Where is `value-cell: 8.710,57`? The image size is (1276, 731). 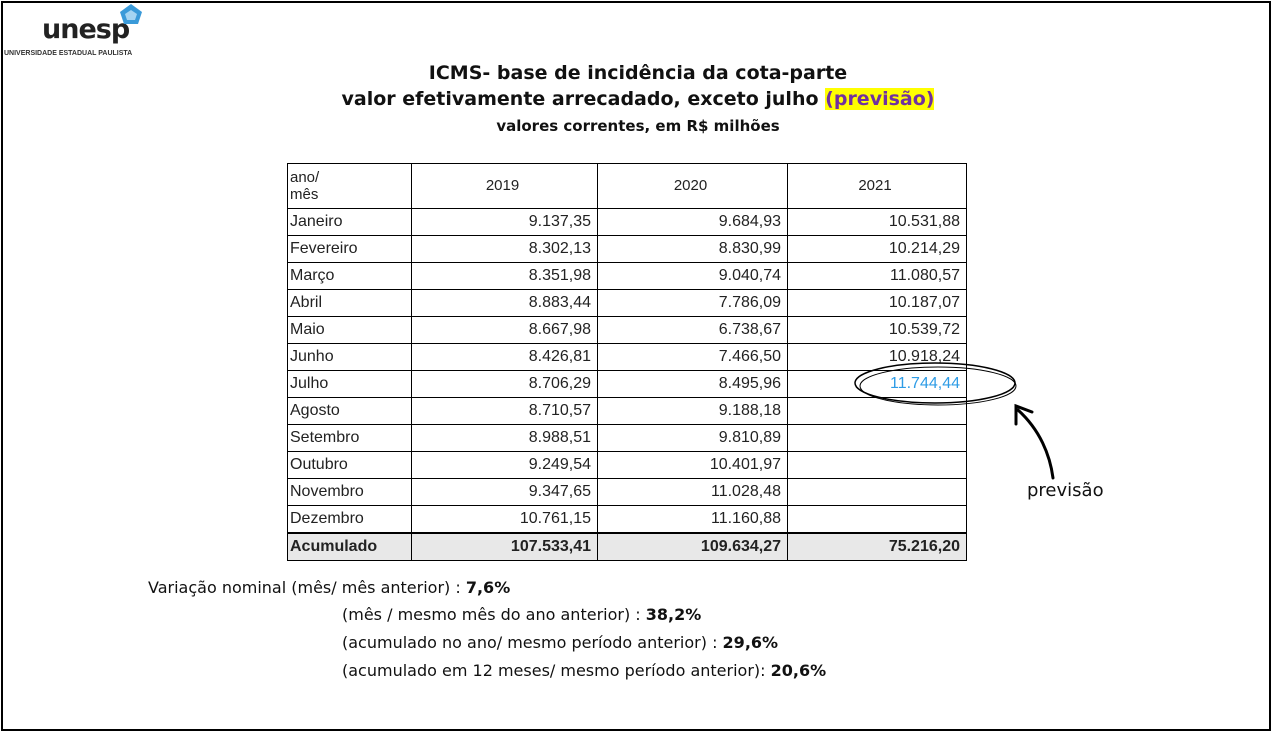
value-cell: 8.710,57 is located at coordinates (504, 411).